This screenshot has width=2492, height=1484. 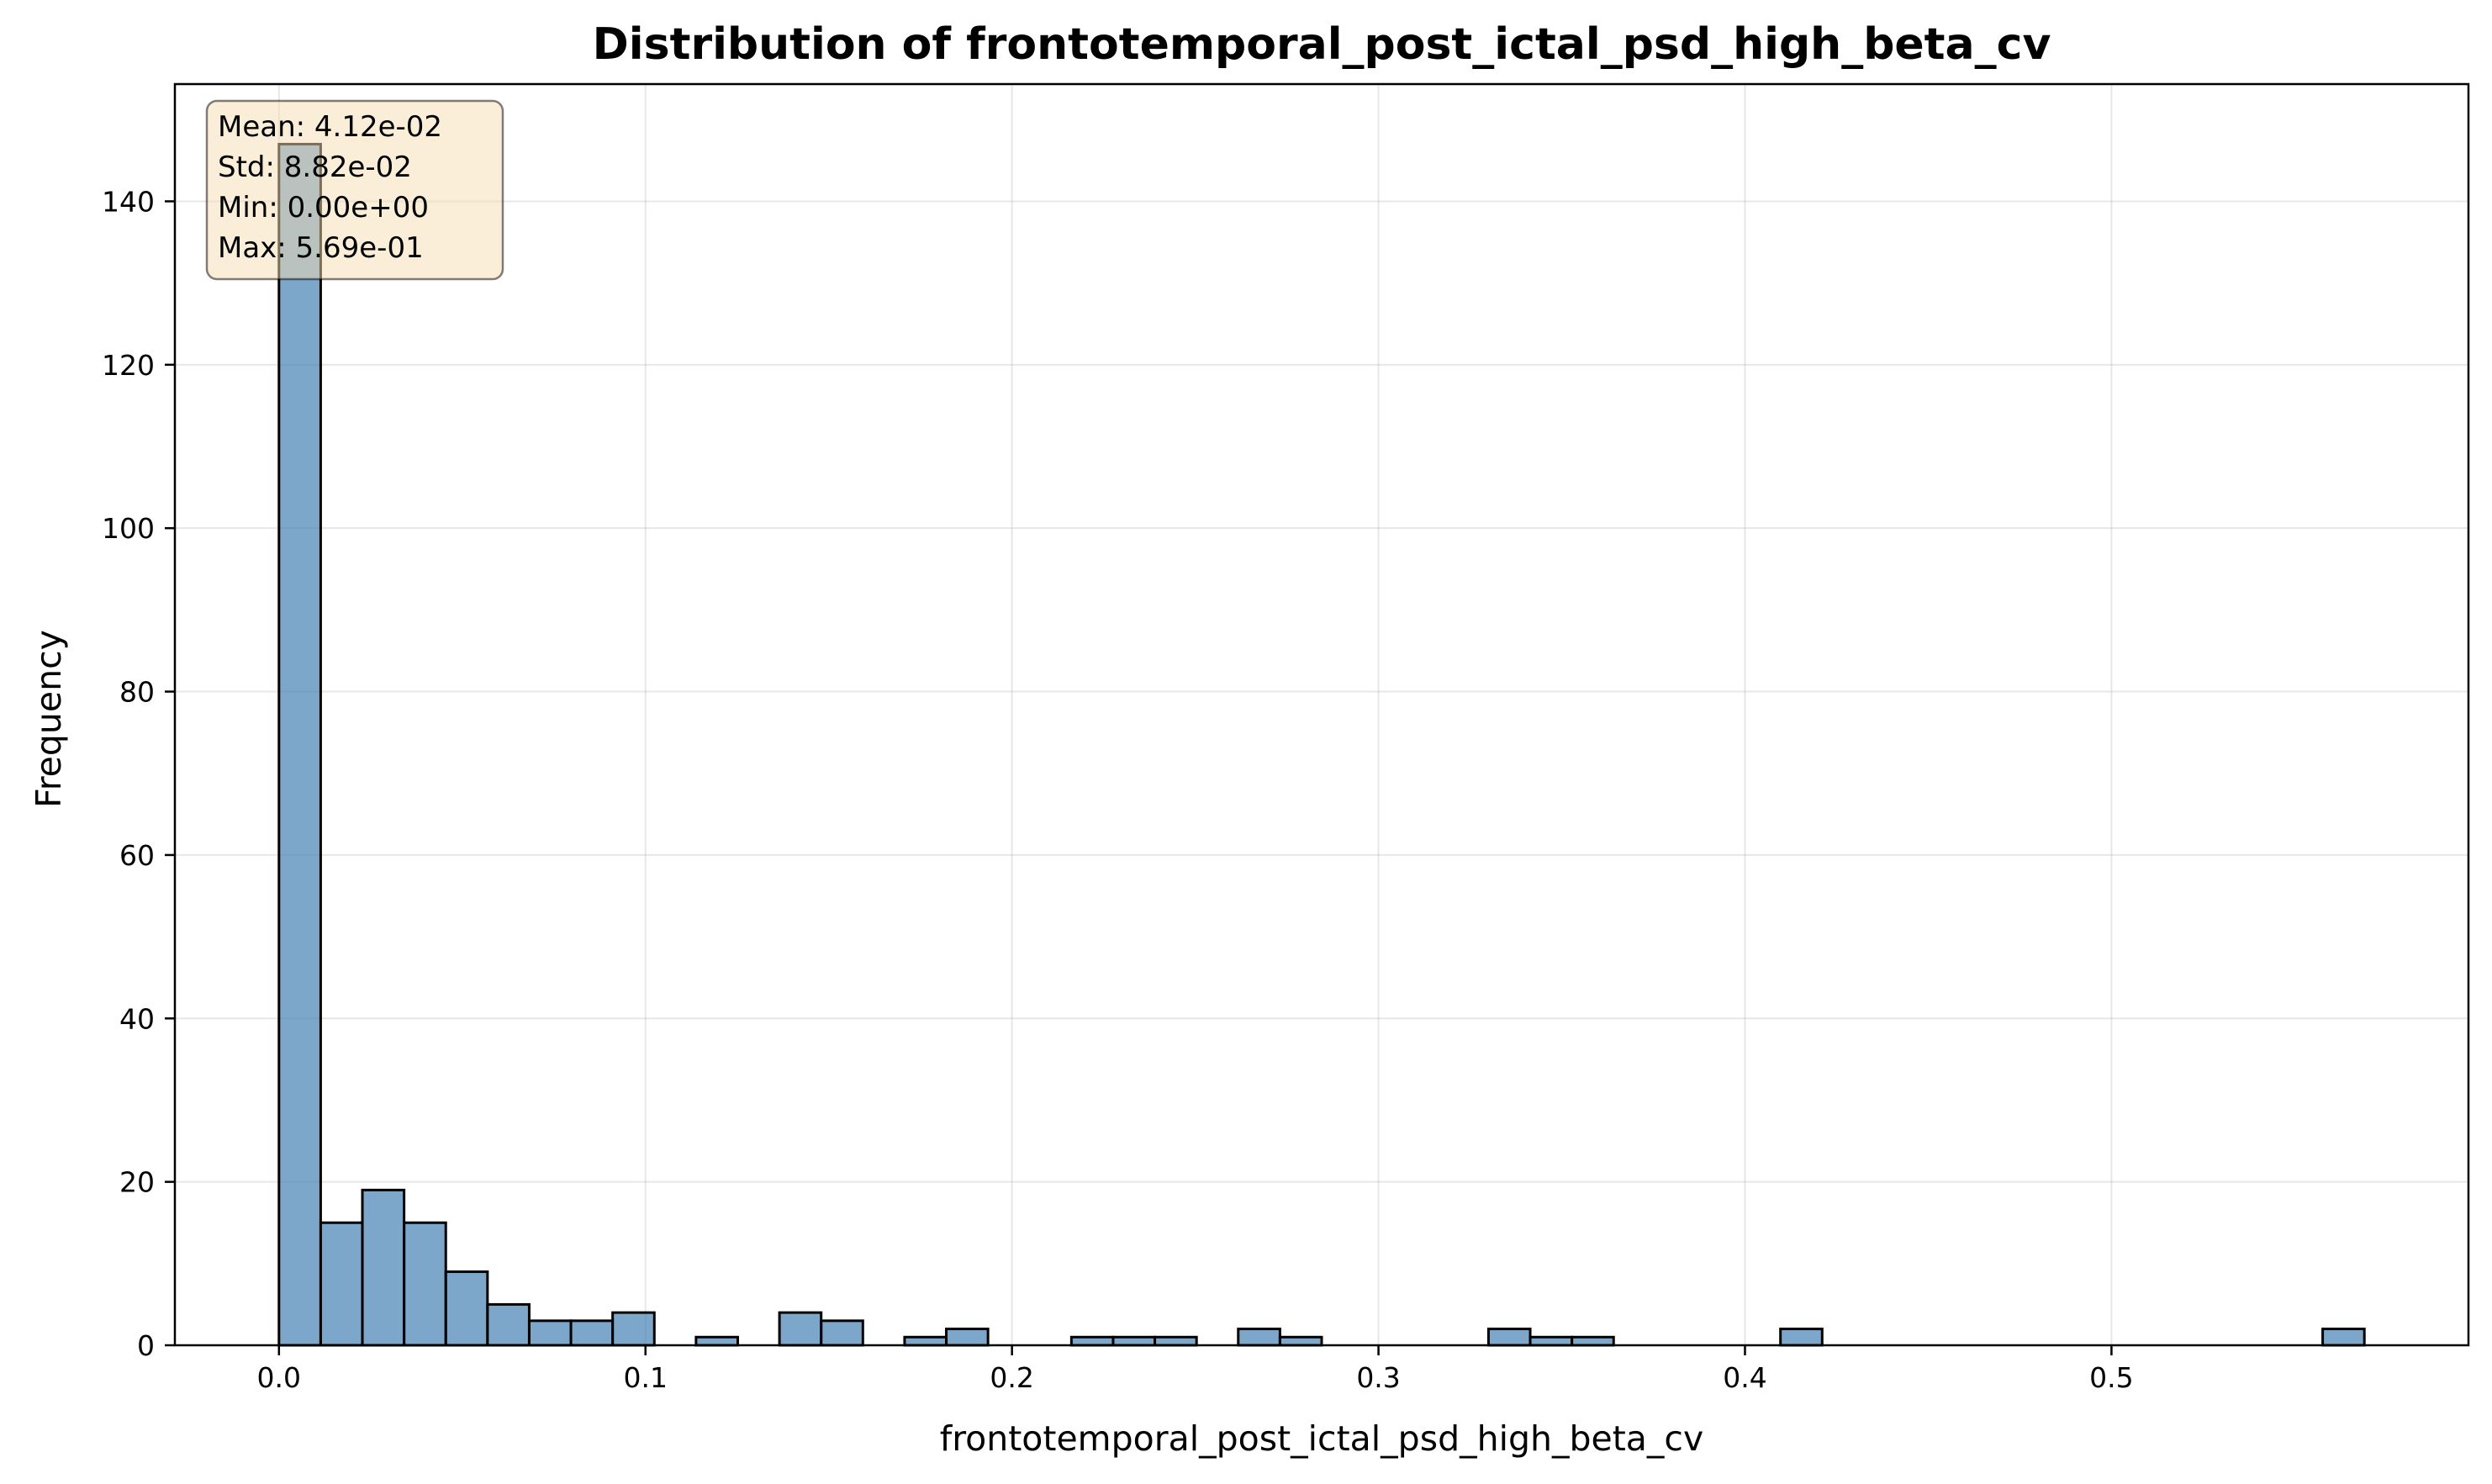 I want to click on stats-box-background, so click(x=354, y=190).